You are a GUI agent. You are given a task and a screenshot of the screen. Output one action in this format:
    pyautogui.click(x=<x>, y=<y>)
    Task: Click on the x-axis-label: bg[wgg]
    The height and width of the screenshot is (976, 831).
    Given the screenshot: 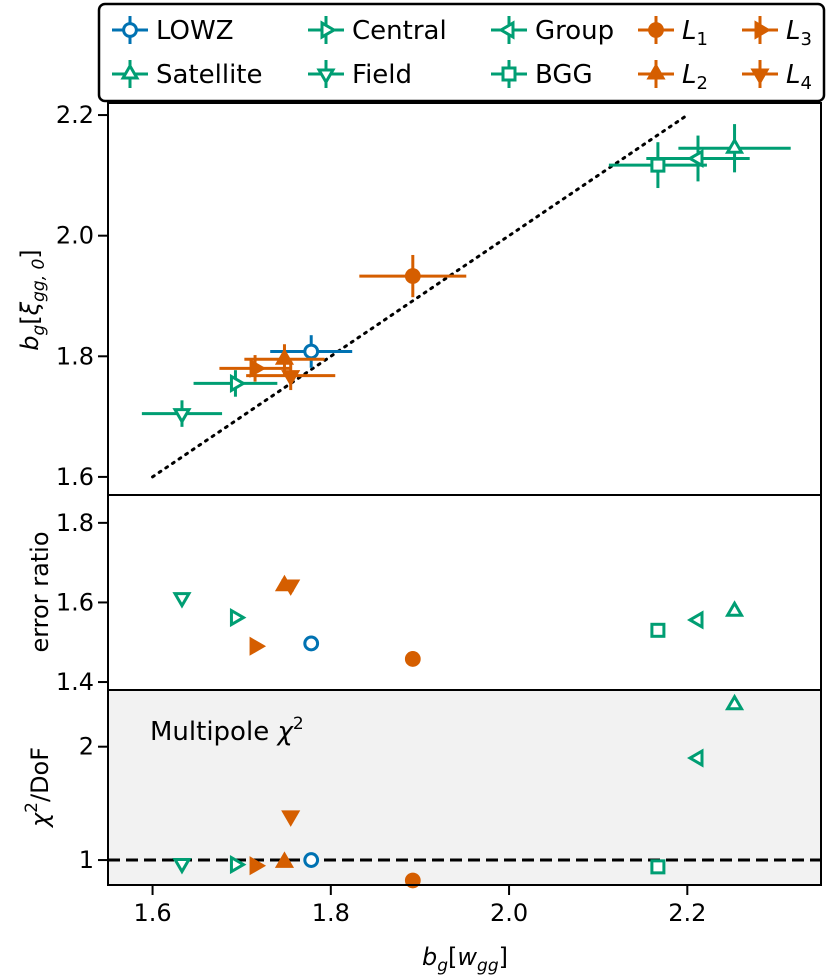 What is the action you would take?
    pyautogui.click(x=465, y=959)
    